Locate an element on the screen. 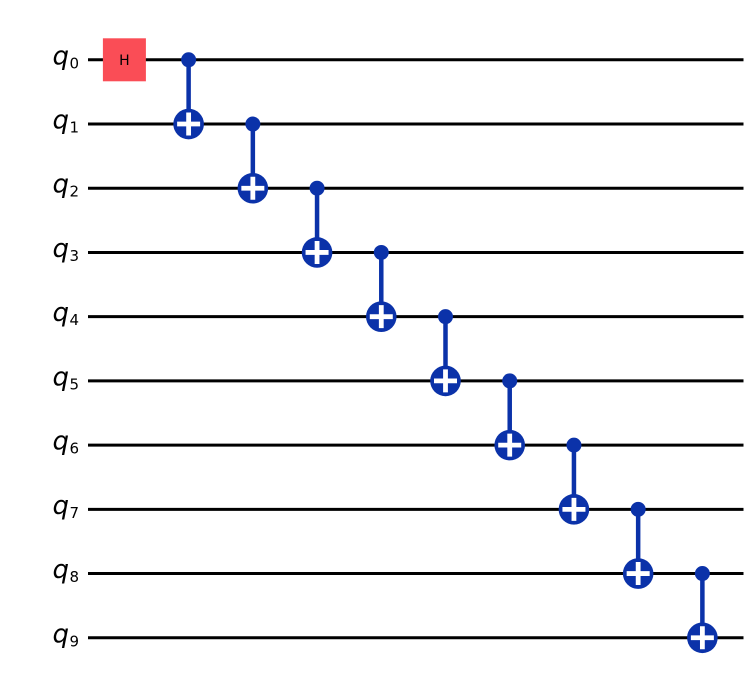  qubit-label-subscript: 2 is located at coordinates (74, 192).